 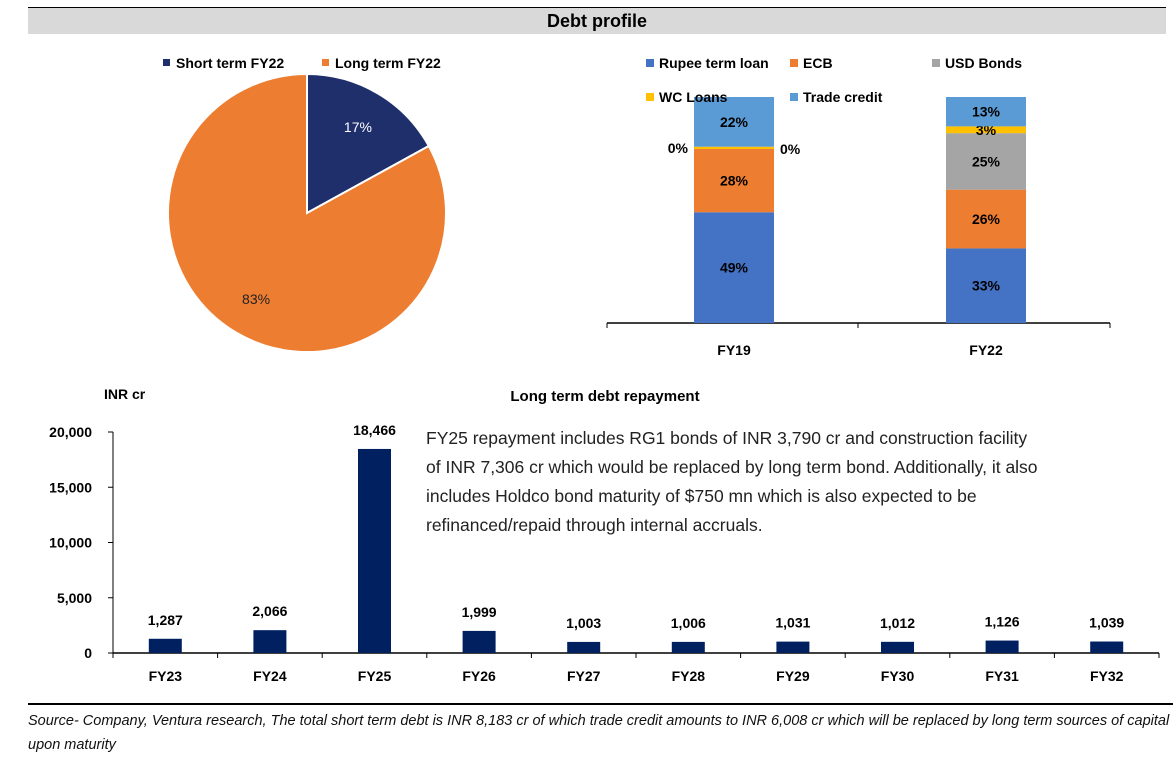 I want to click on legend-label: ECB, so click(x=818, y=63).